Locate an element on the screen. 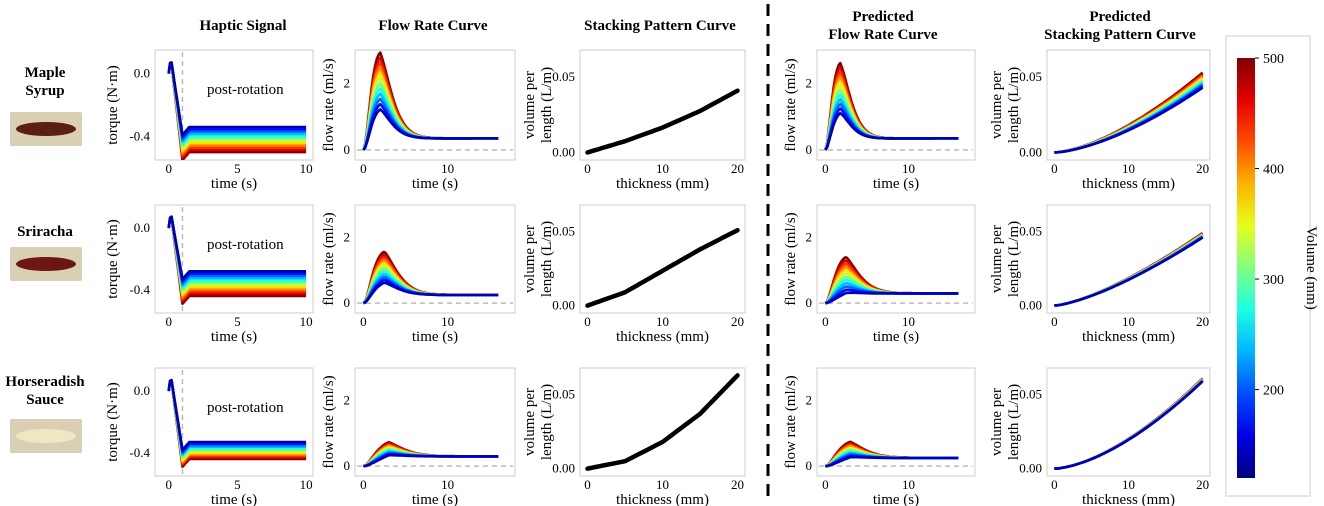 The image size is (1324, 506). y-axis-label: flow rate (ml/s) is located at coordinates (329, 104).